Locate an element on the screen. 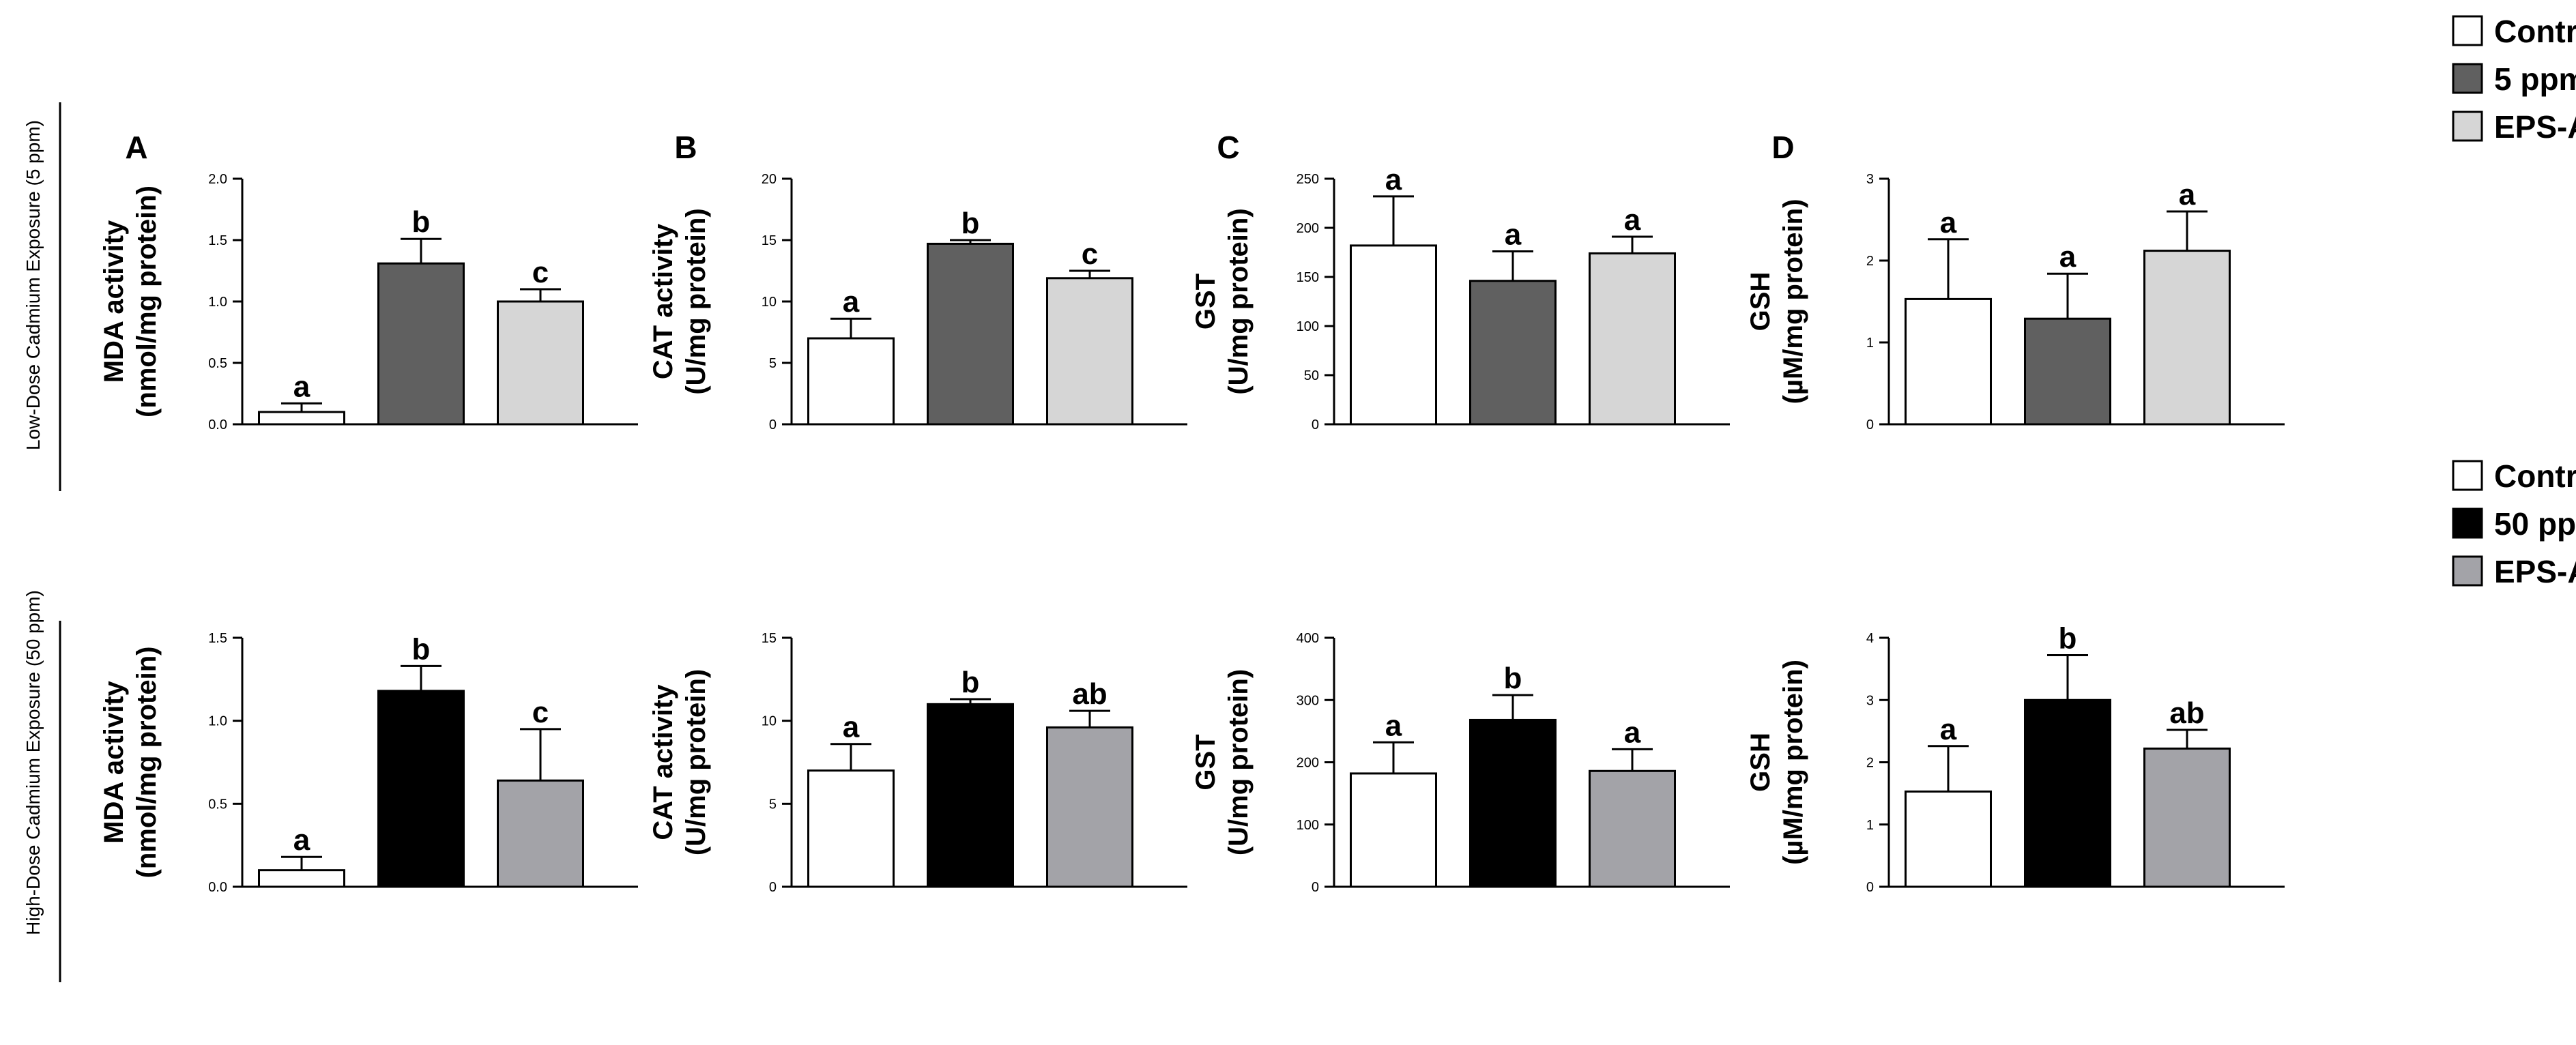 The width and height of the screenshot is (2576, 1045). tick-label: 150 is located at coordinates (1308, 277).